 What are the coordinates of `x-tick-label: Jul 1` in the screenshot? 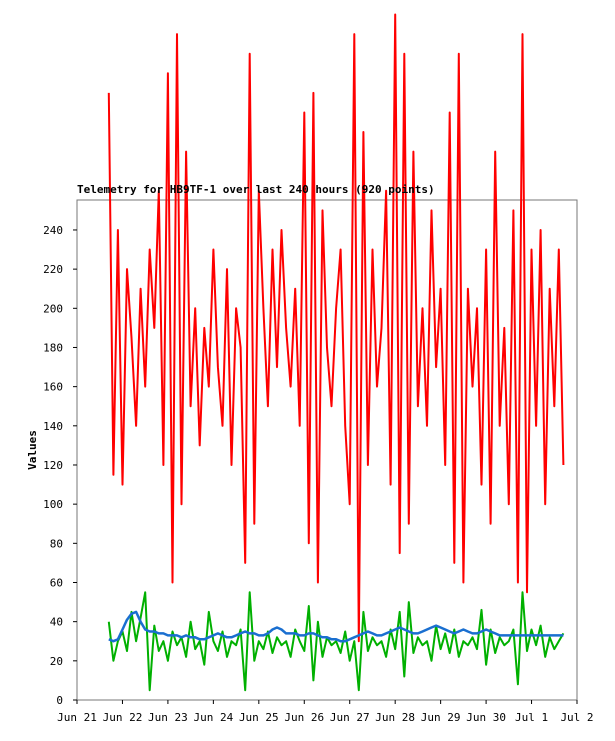 It's located at (531, 717).